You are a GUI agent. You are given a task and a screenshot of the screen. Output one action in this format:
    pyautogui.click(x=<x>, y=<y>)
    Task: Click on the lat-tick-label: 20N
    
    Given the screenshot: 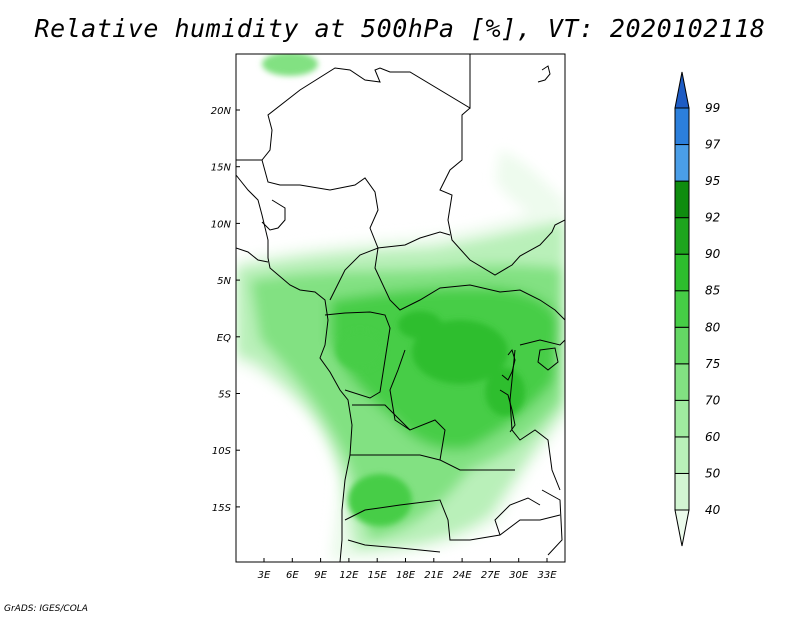 What is the action you would take?
    pyautogui.click(x=221, y=111)
    